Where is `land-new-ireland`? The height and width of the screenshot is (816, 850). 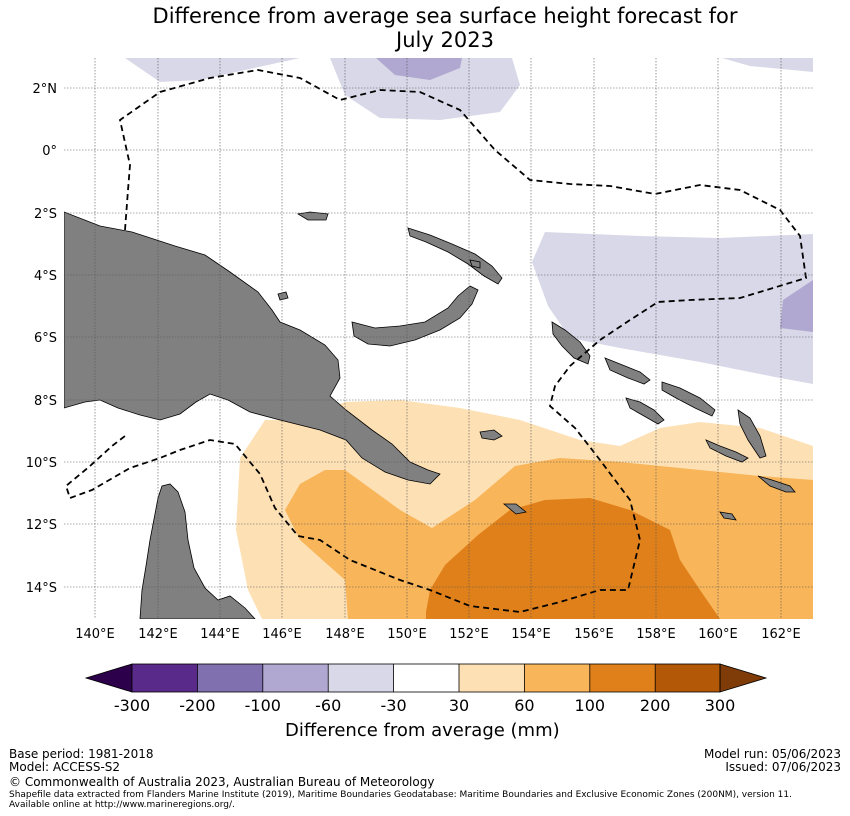
land-new-ireland is located at coordinates (455, 256).